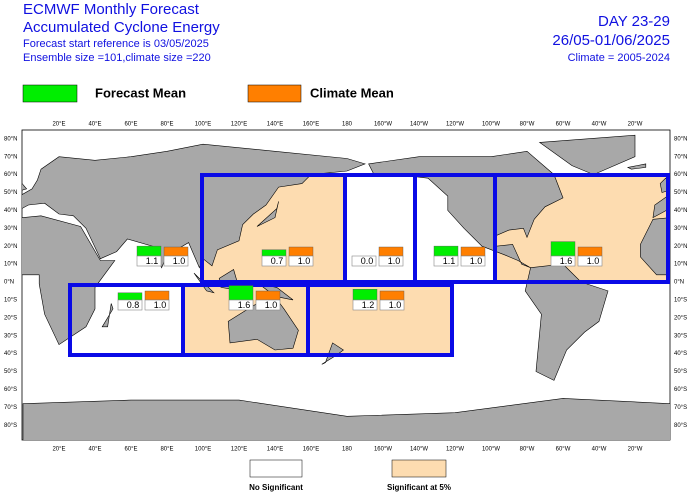  Describe the element at coordinates (383, 125) in the screenshot. I see `lon-label-top: 160°W` at that location.